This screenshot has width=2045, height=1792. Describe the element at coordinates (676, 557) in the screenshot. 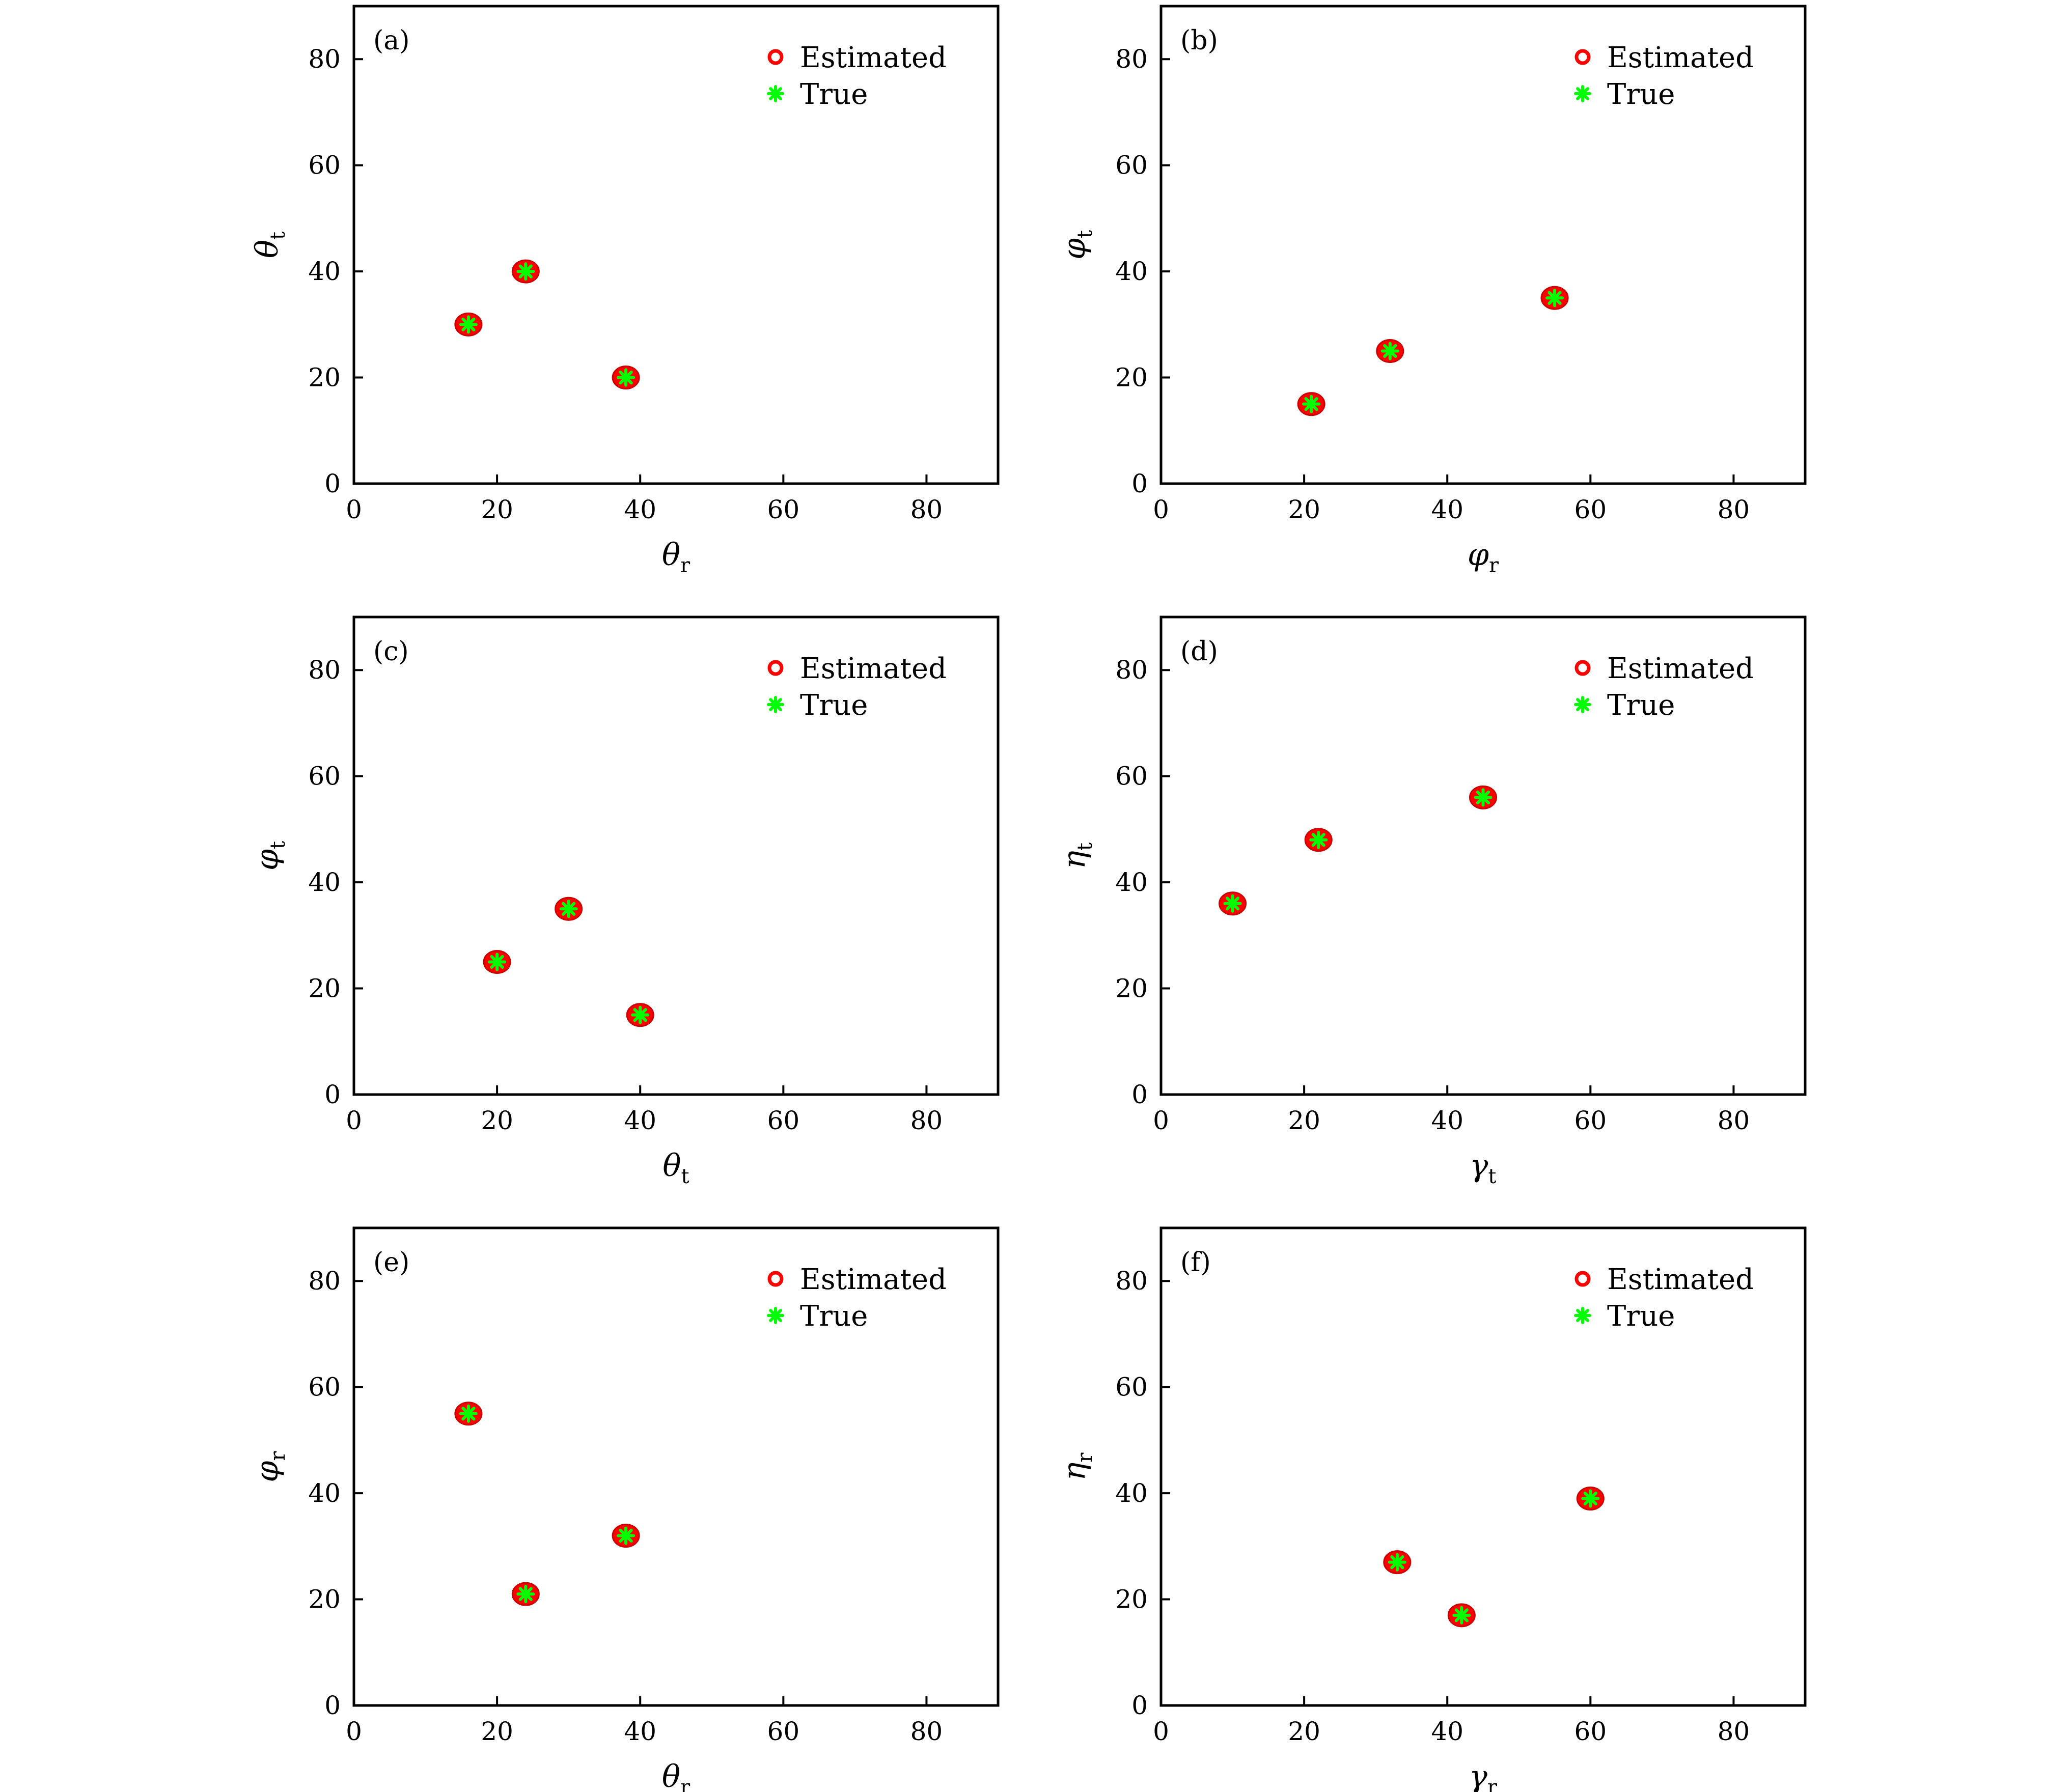

I see `x-axis-label: θr` at that location.